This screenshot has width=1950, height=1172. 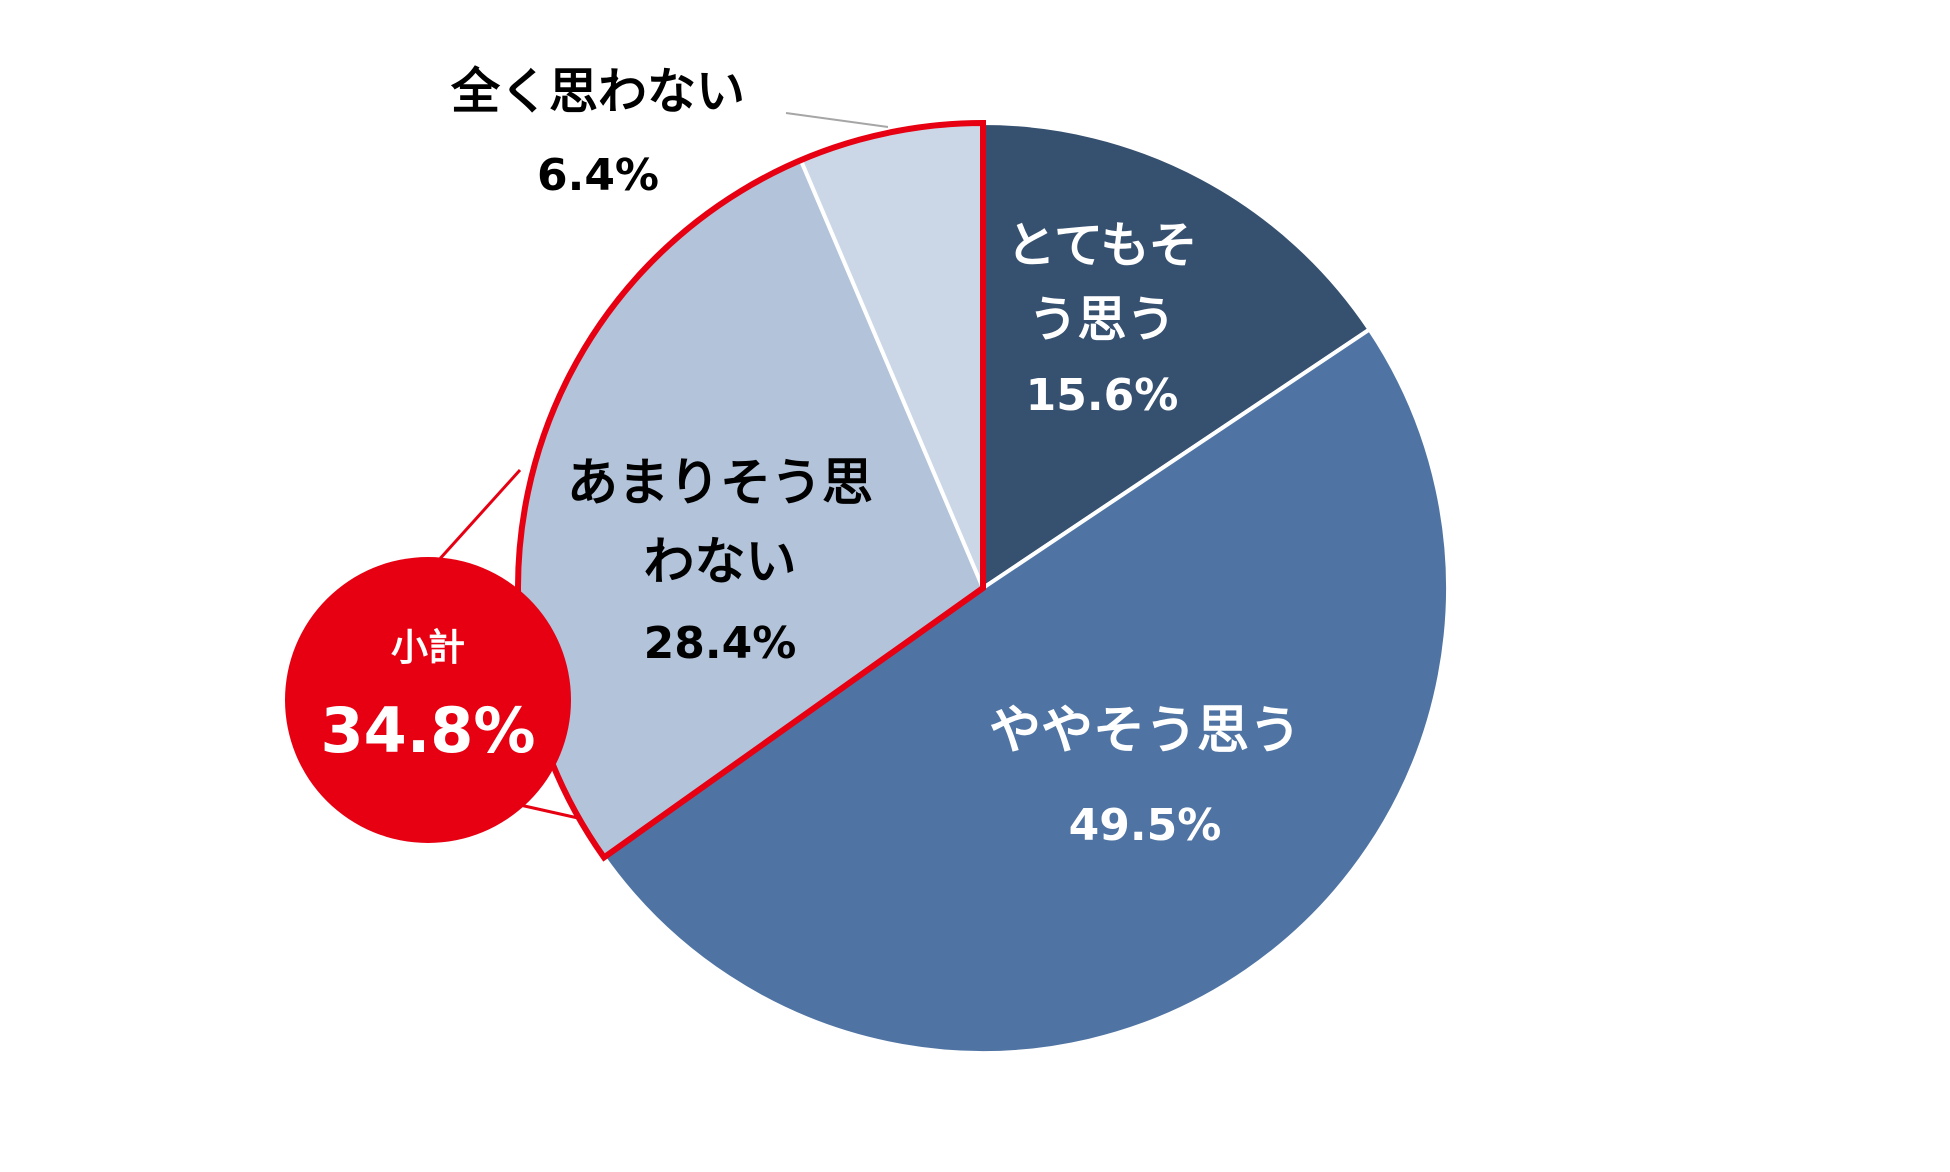 What do you see at coordinates (1102, 395) in the screenshot?
I see `slice-1-value-label: 15.6%` at bounding box center [1102, 395].